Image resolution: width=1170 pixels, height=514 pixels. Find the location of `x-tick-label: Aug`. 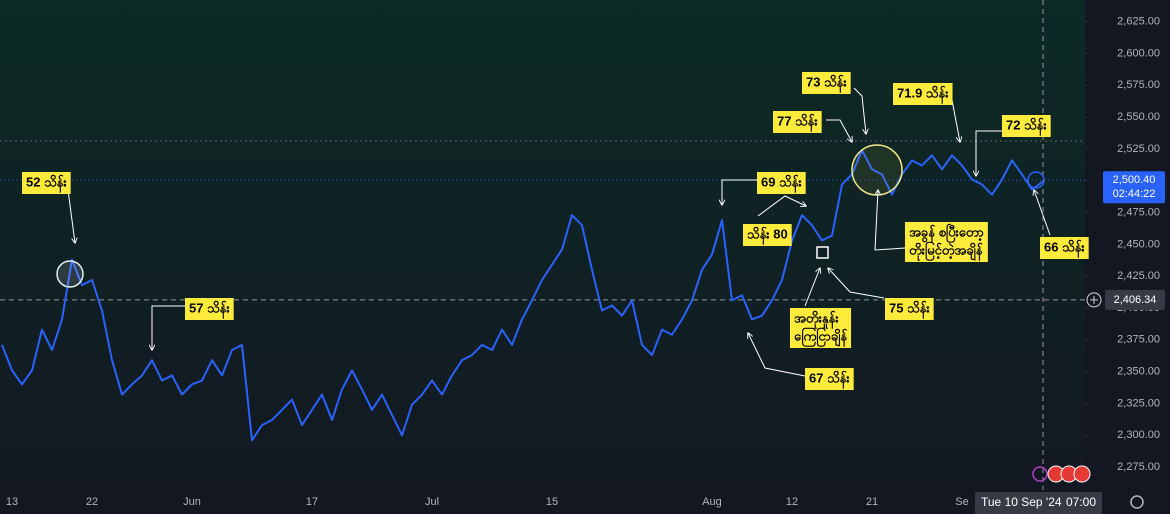

x-tick-label: Aug is located at coordinates (712, 502).